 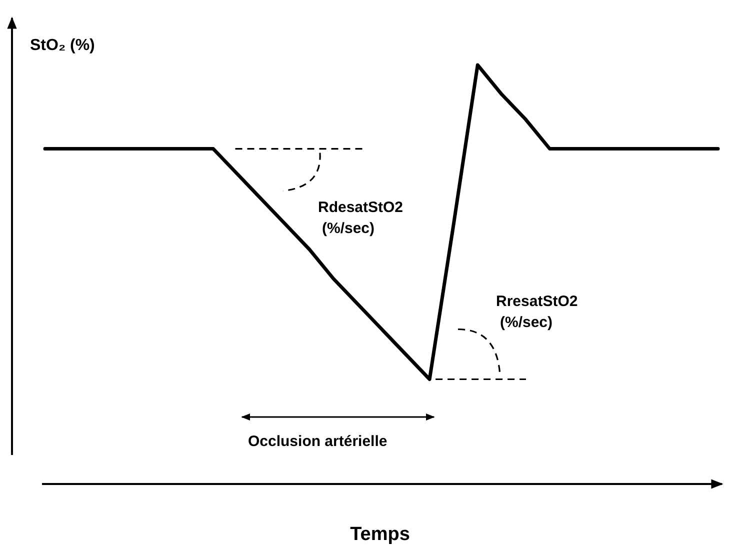 I want to click on annotation: RdesatStO2 (%/sec), so click(x=361, y=218).